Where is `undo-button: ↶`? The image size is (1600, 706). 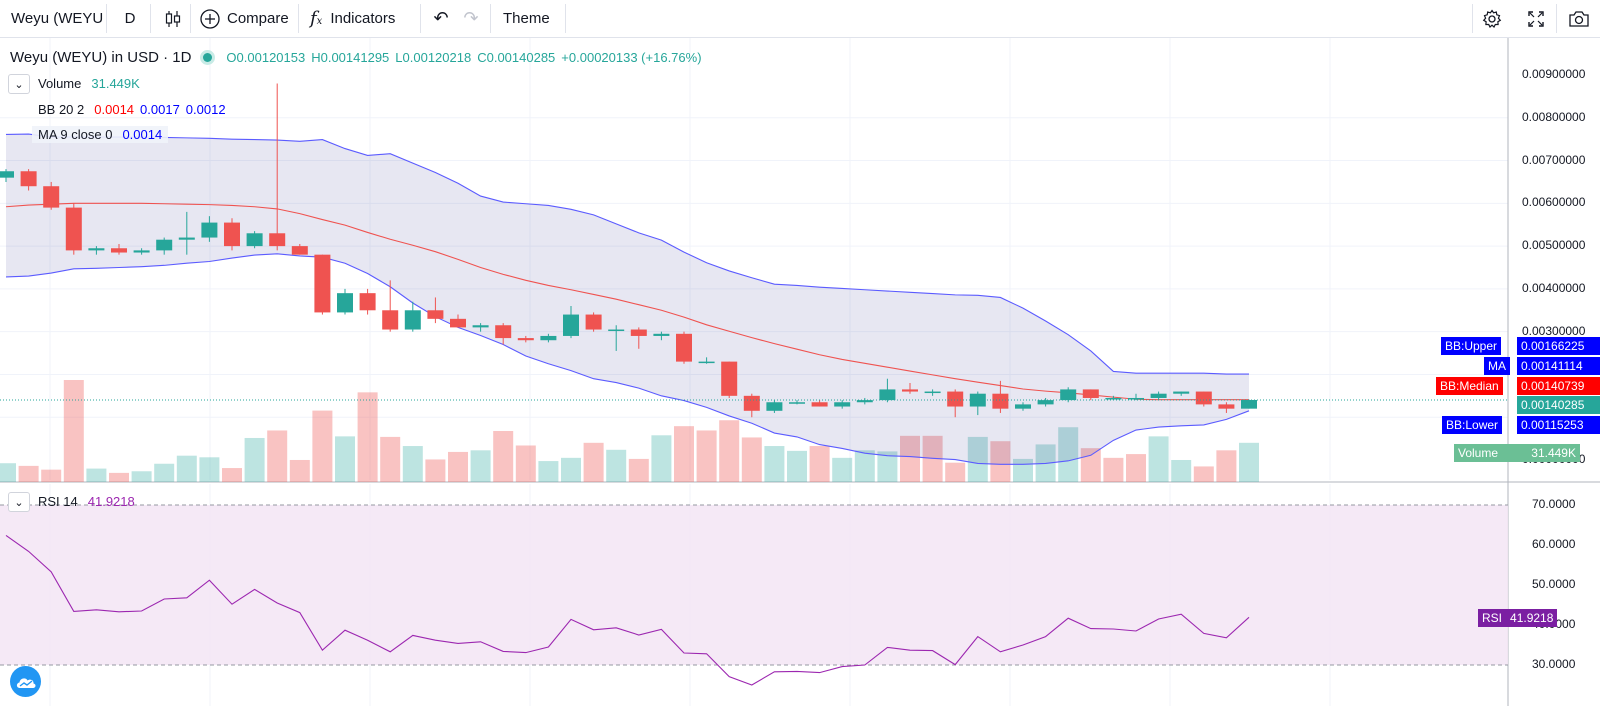 undo-button: ↶ is located at coordinates (441, 18).